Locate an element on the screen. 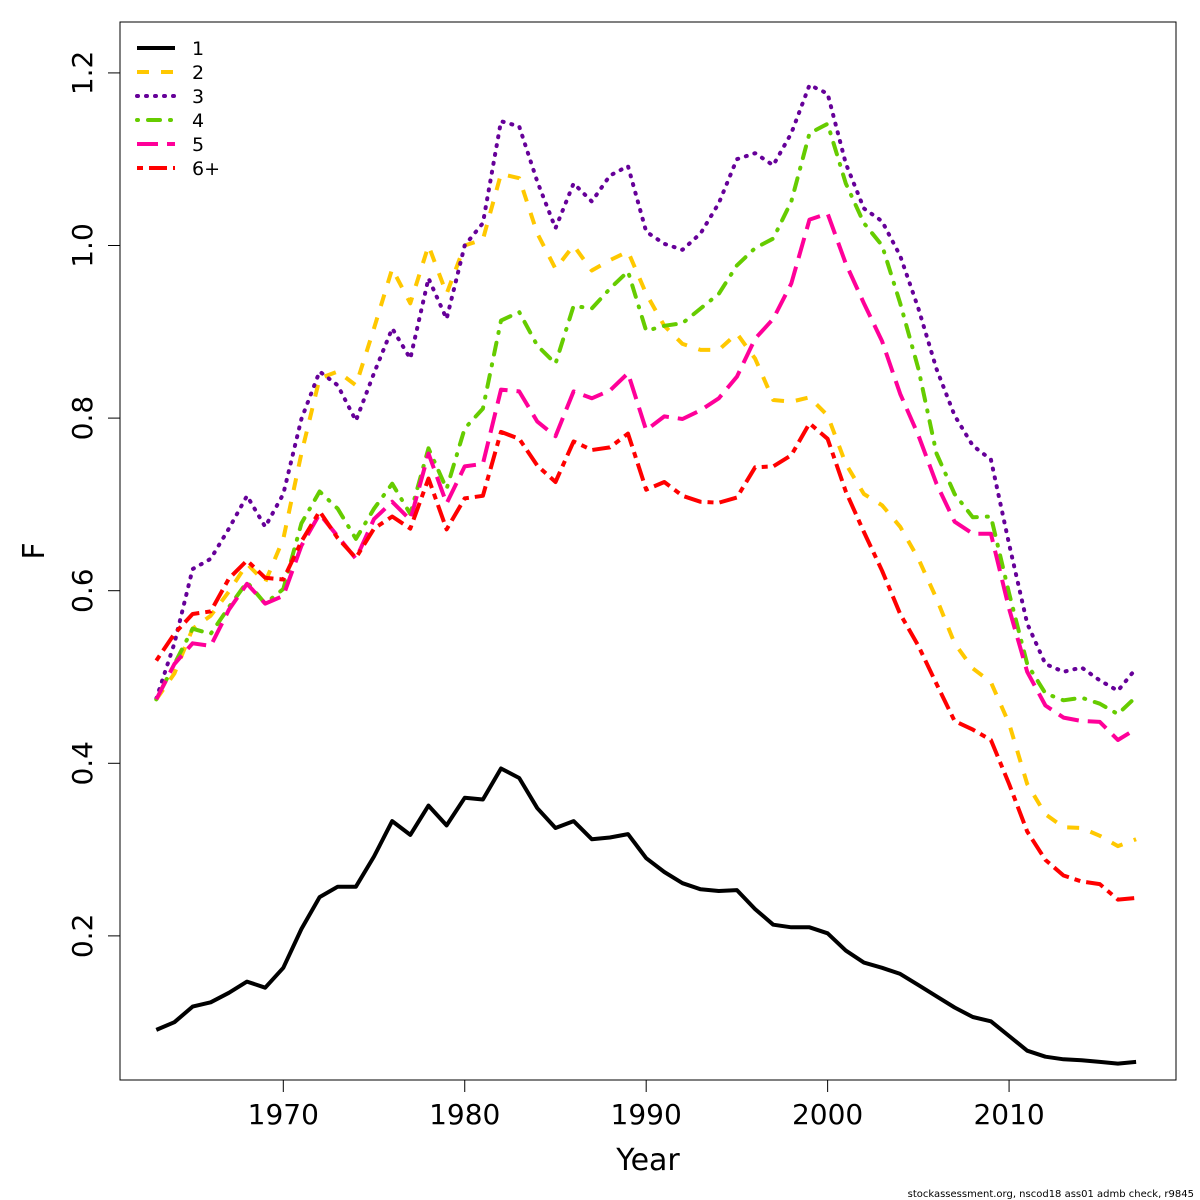  legend-label: 6+ is located at coordinates (206, 169).